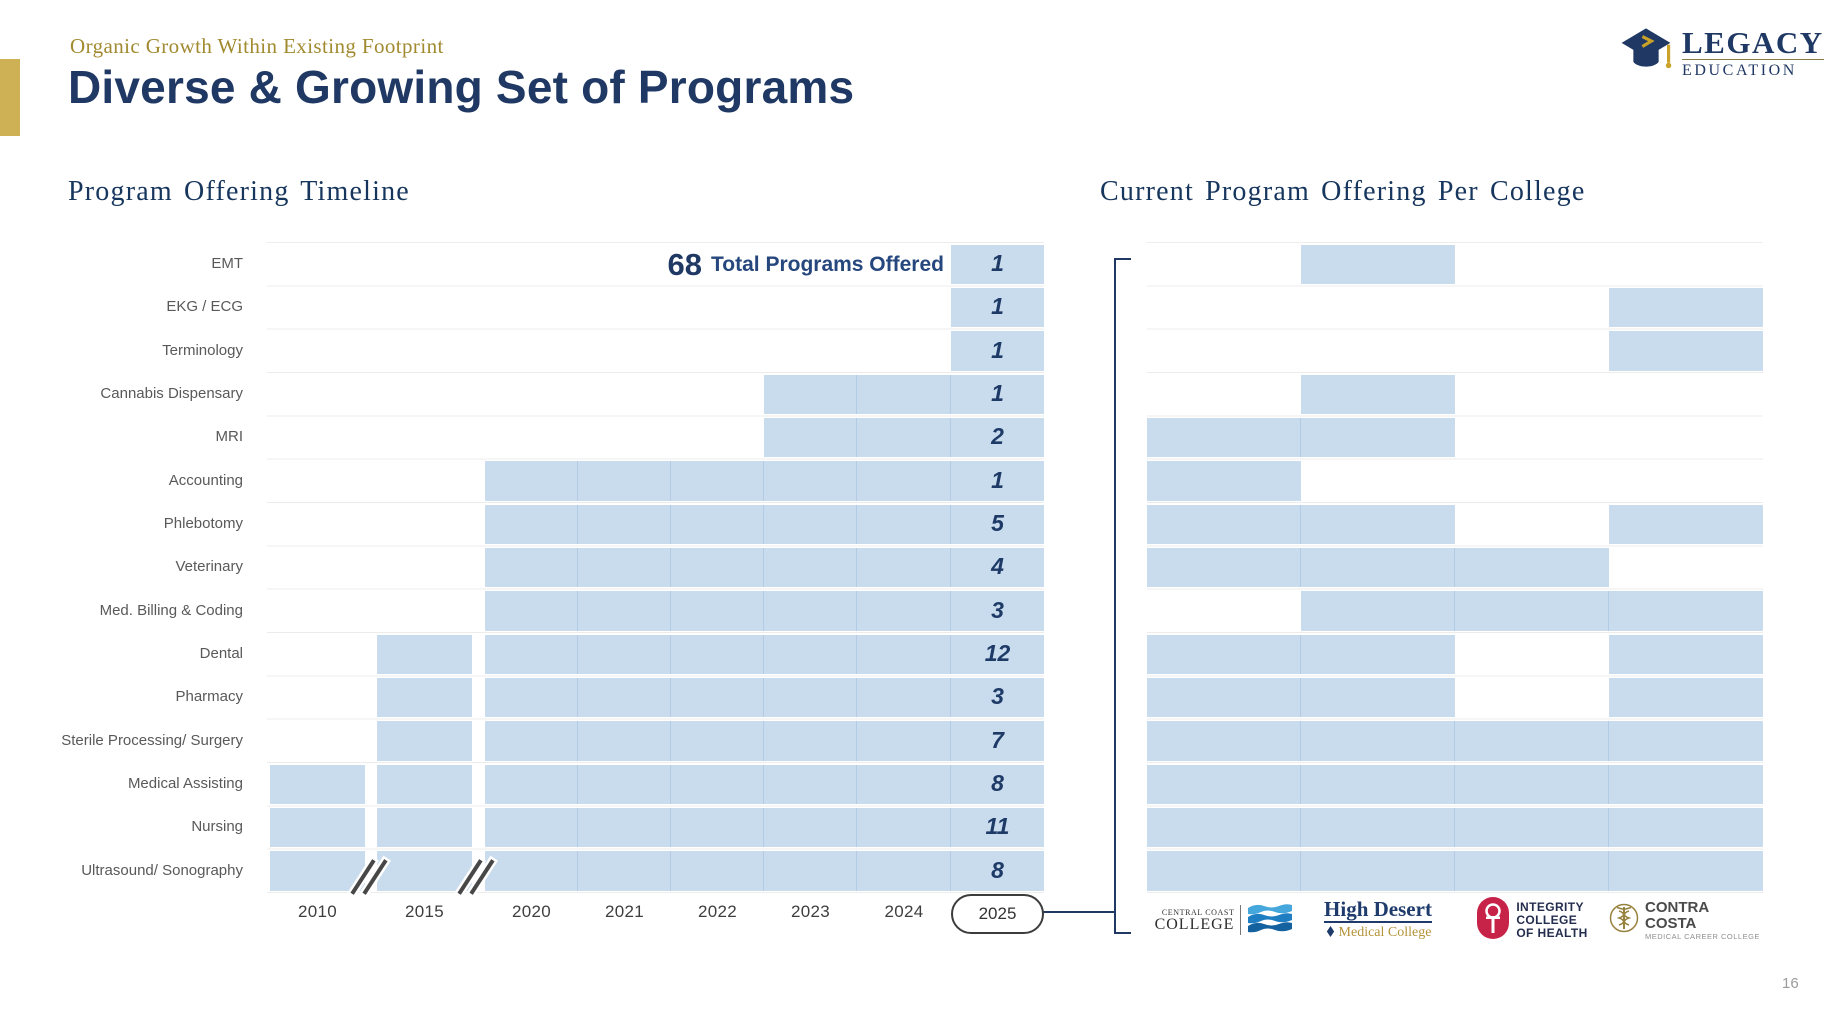 Image resolution: width=1833 pixels, height=1030 pixels. I want to click on central-coast-divider, so click(1241, 920).